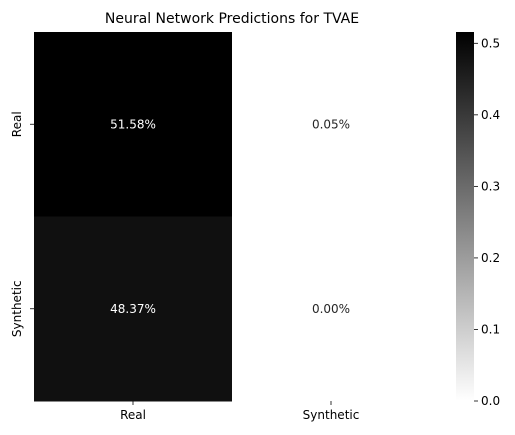 The height and width of the screenshot is (435, 515). What do you see at coordinates (17, 124) in the screenshot?
I see `y-tick-label: Real` at bounding box center [17, 124].